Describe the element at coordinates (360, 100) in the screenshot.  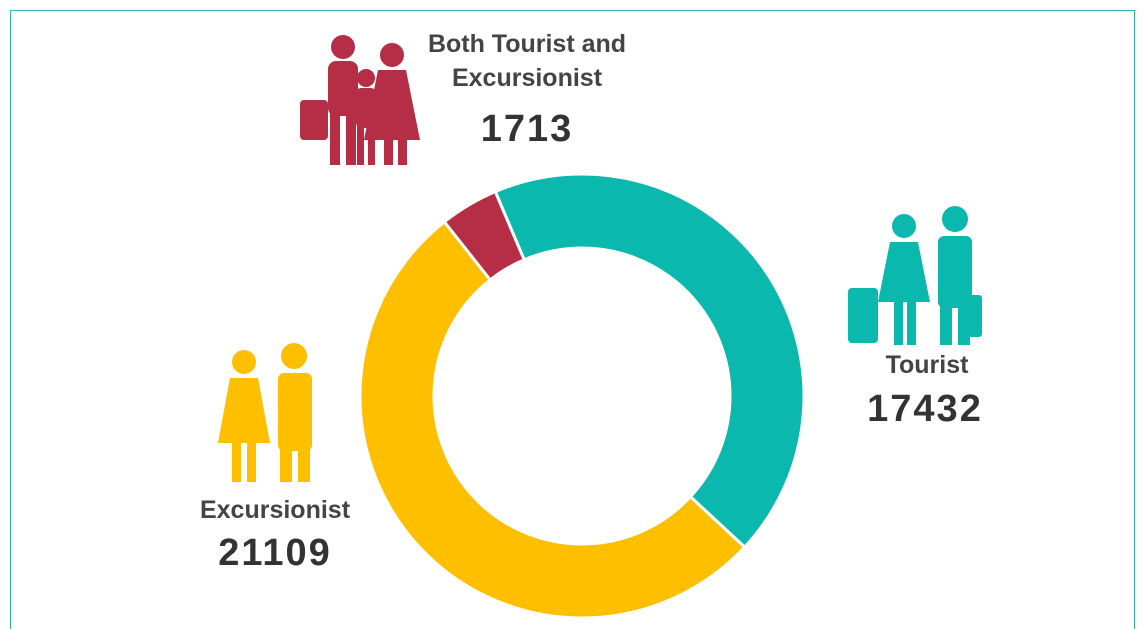
I see `family-icon` at that location.